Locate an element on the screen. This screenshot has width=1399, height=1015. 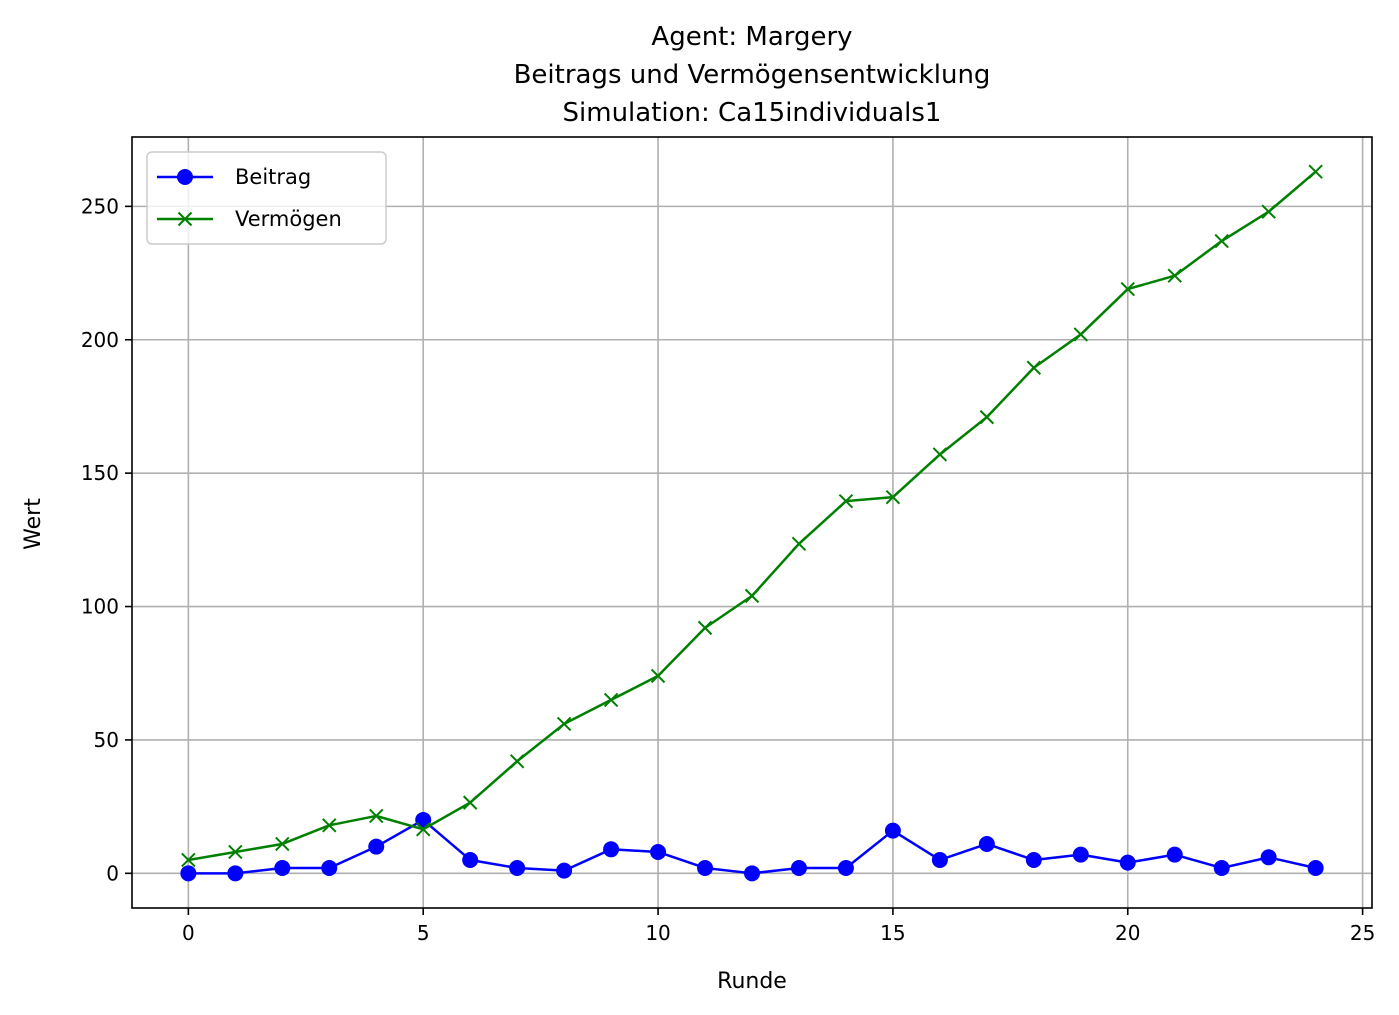
x-tick-label: 25 is located at coordinates (1362, 933).